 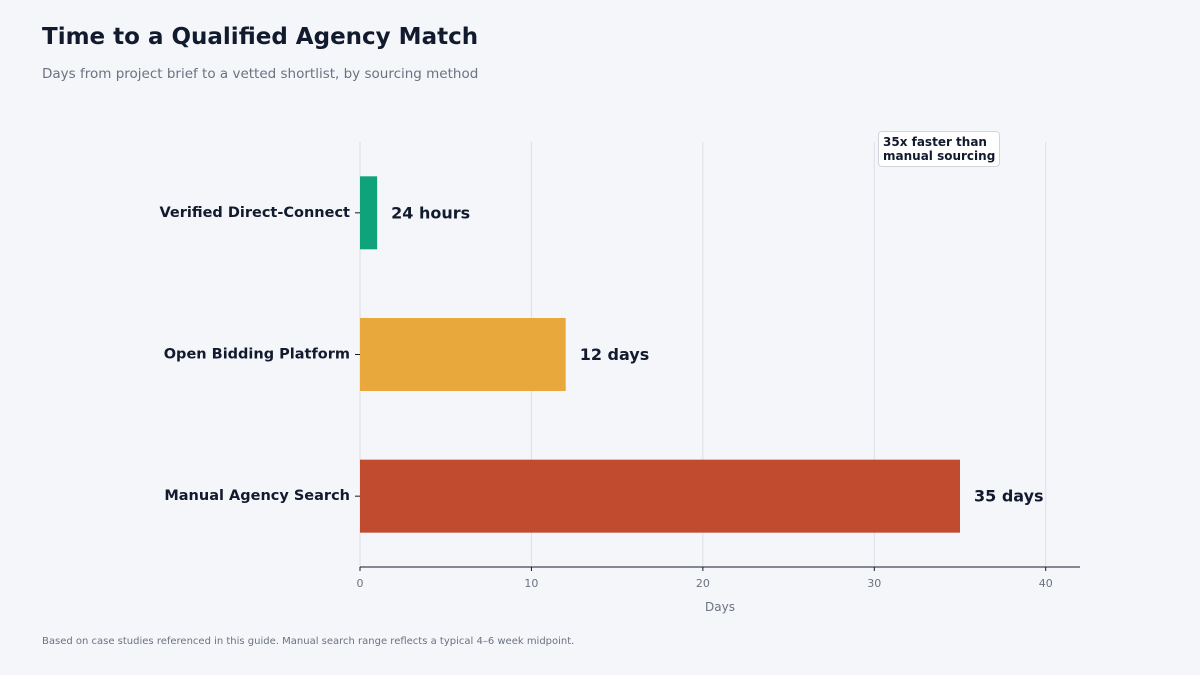 I want to click on x-axis-title: Days, so click(x=720, y=607).